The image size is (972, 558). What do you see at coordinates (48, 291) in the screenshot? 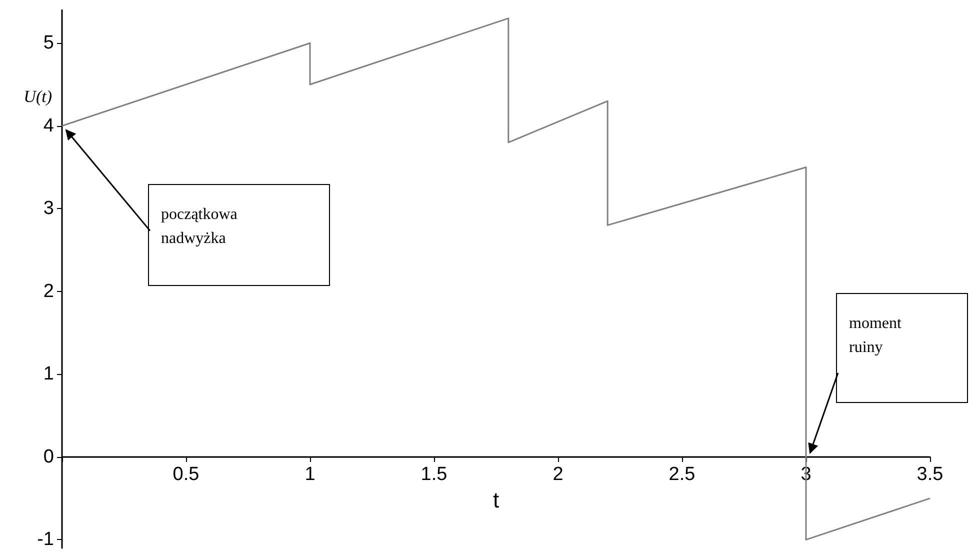
I see `y-tick-label: 2` at bounding box center [48, 291].